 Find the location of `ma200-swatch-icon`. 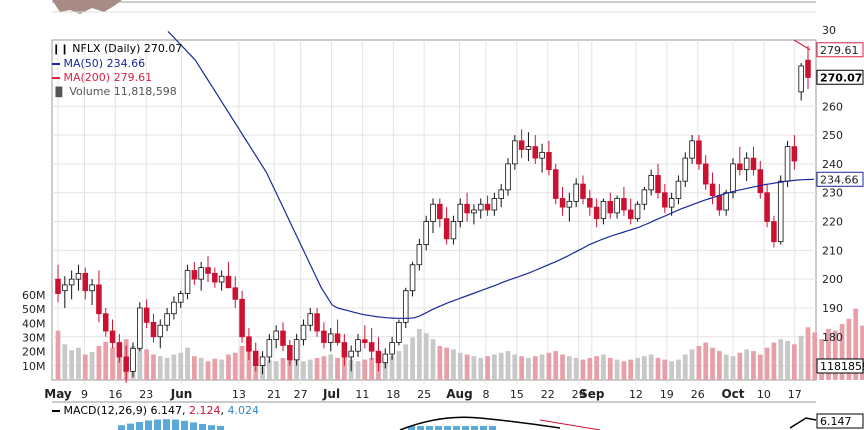

ma200-swatch-icon is located at coordinates (56, 78).